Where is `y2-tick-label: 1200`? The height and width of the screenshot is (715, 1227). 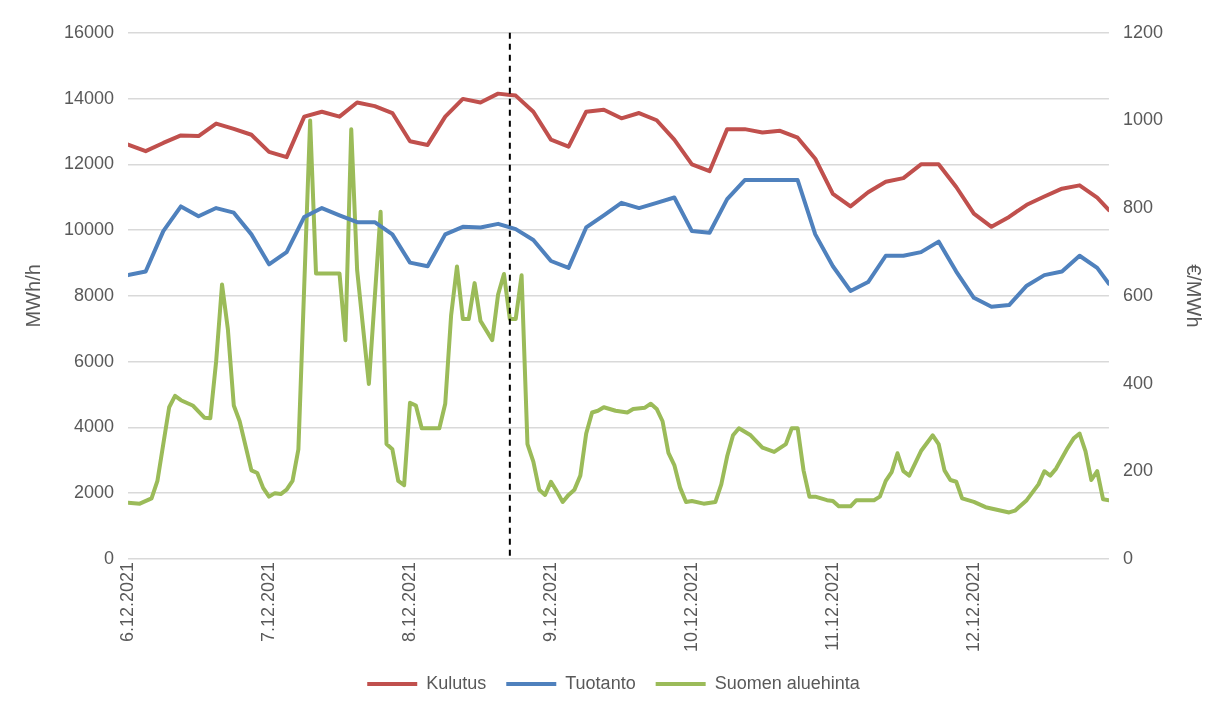
y2-tick-label: 1200 is located at coordinates (1142, 31).